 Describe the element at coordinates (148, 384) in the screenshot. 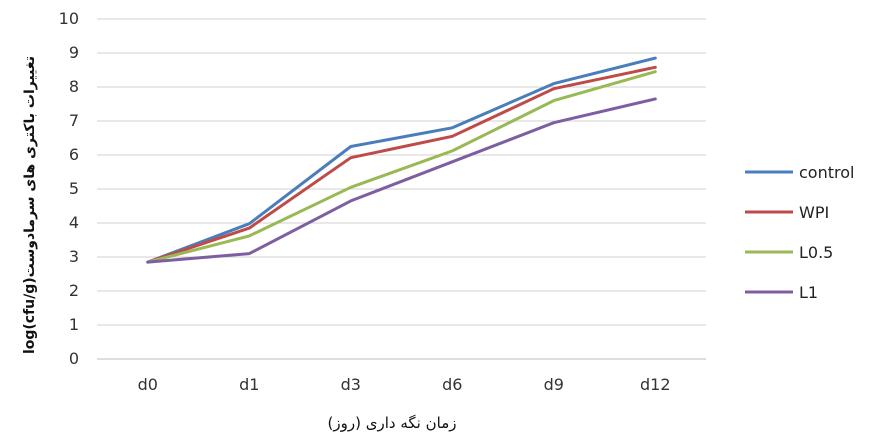

I see `x-tick-label: d0` at that location.